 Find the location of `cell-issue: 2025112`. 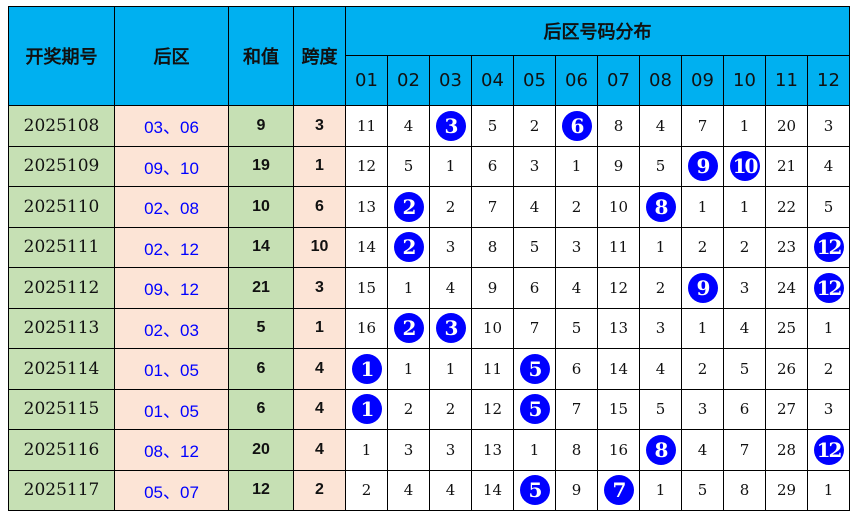

cell-issue: 2025112 is located at coordinates (61, 288).